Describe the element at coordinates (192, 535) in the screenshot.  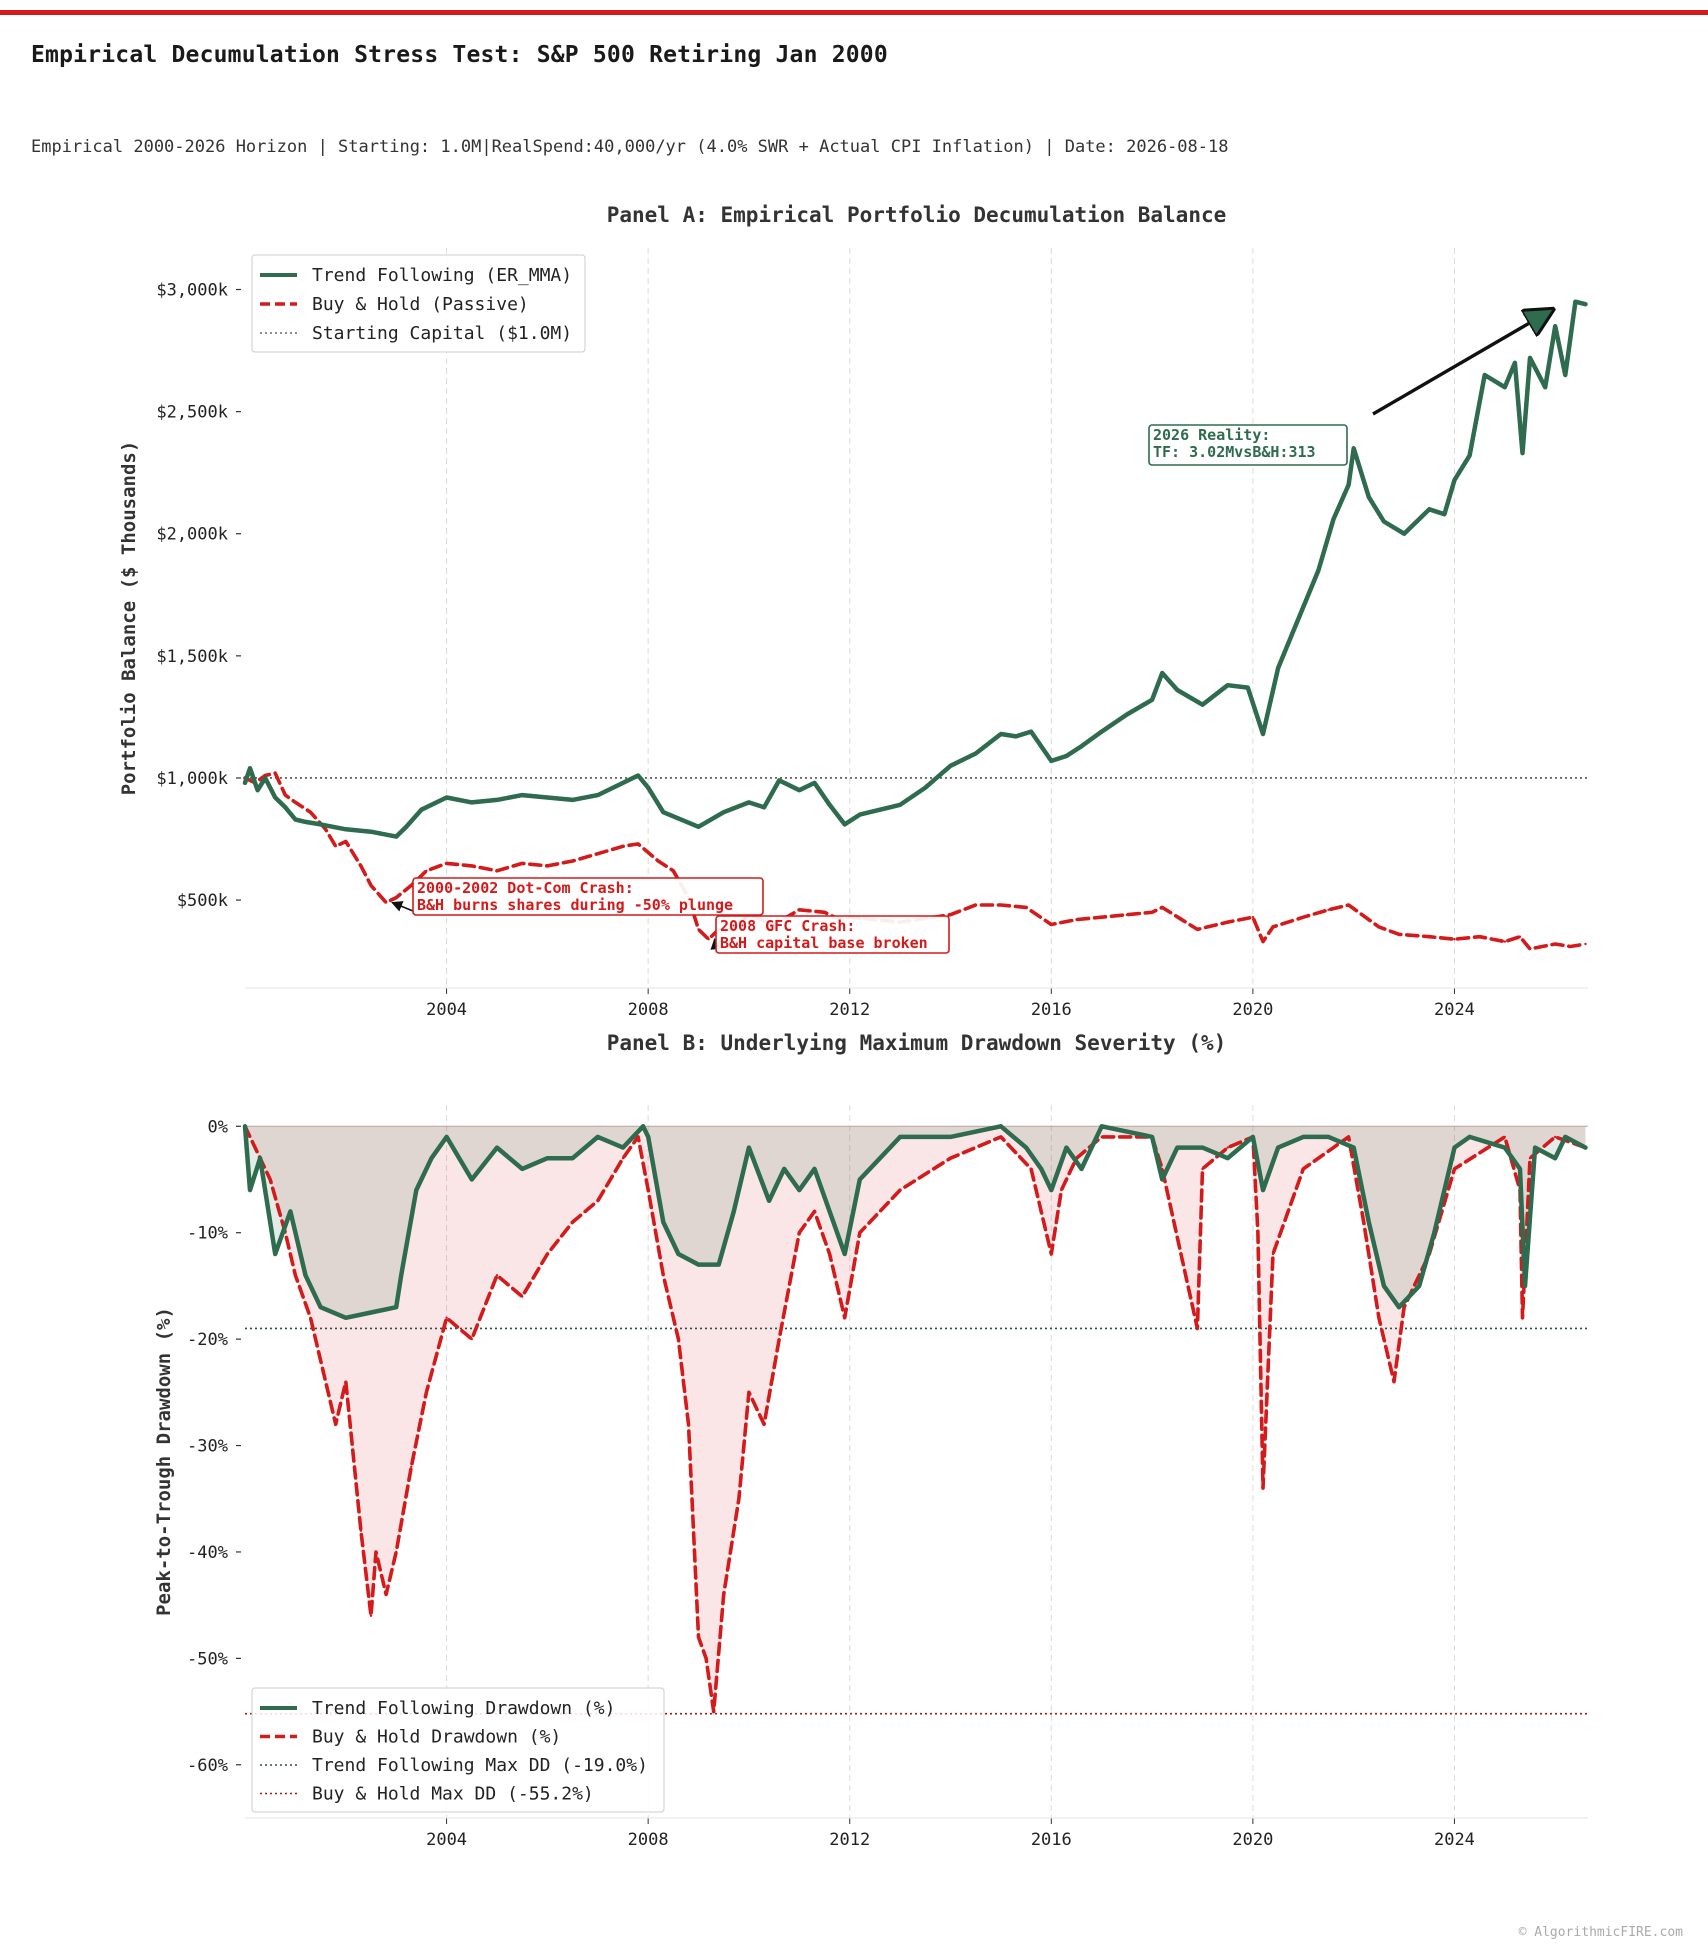
I see `y-tick-label: $2,000k` at that location.